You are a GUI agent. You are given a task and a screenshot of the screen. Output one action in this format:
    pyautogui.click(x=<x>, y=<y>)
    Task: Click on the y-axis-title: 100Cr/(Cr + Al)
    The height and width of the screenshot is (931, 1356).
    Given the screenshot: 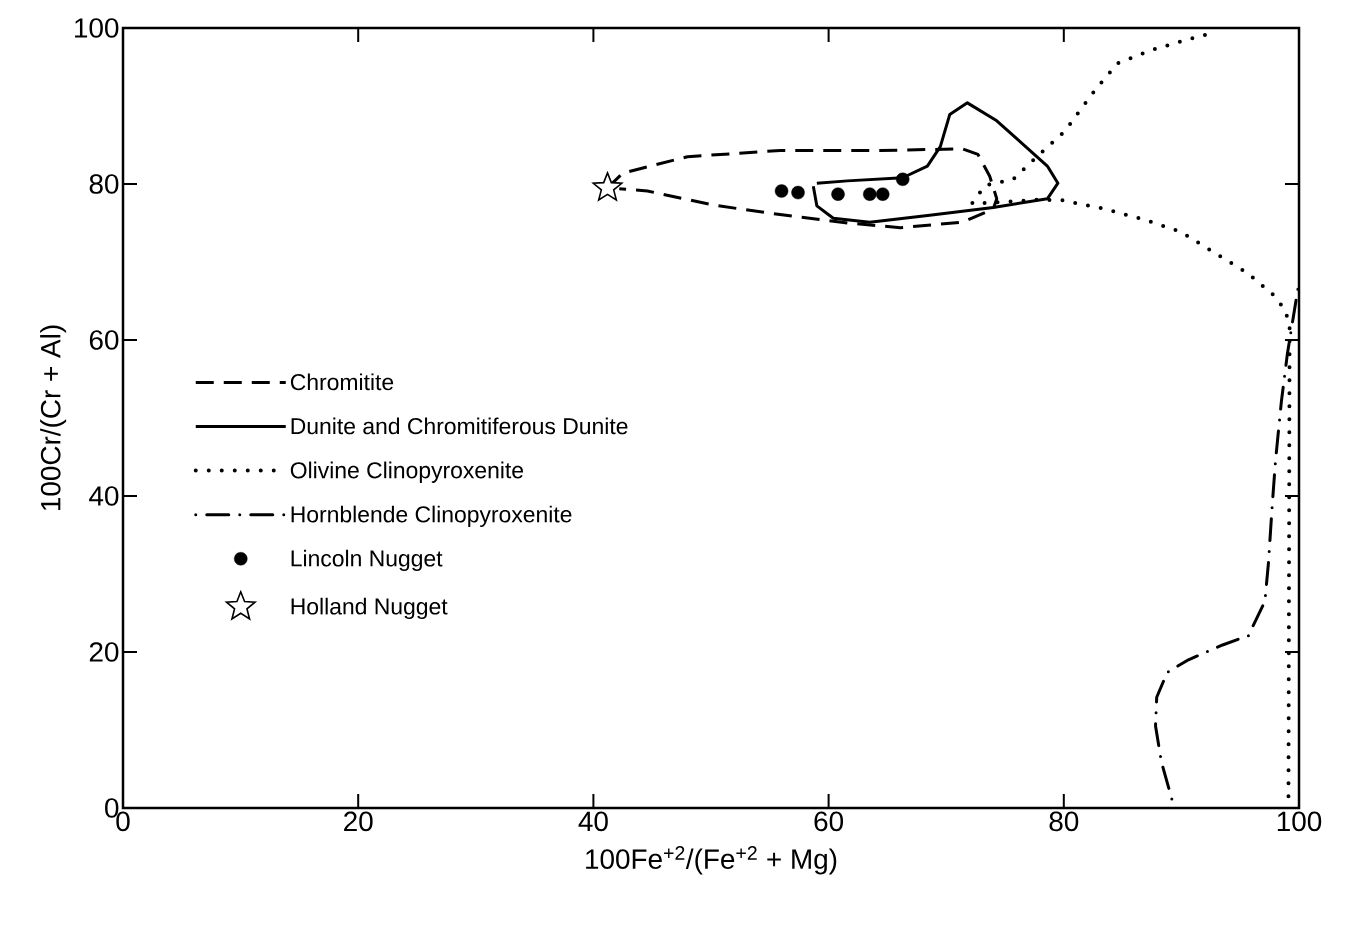 What is the action you would take?
    pyautogui.click(x=53, y=418)
    